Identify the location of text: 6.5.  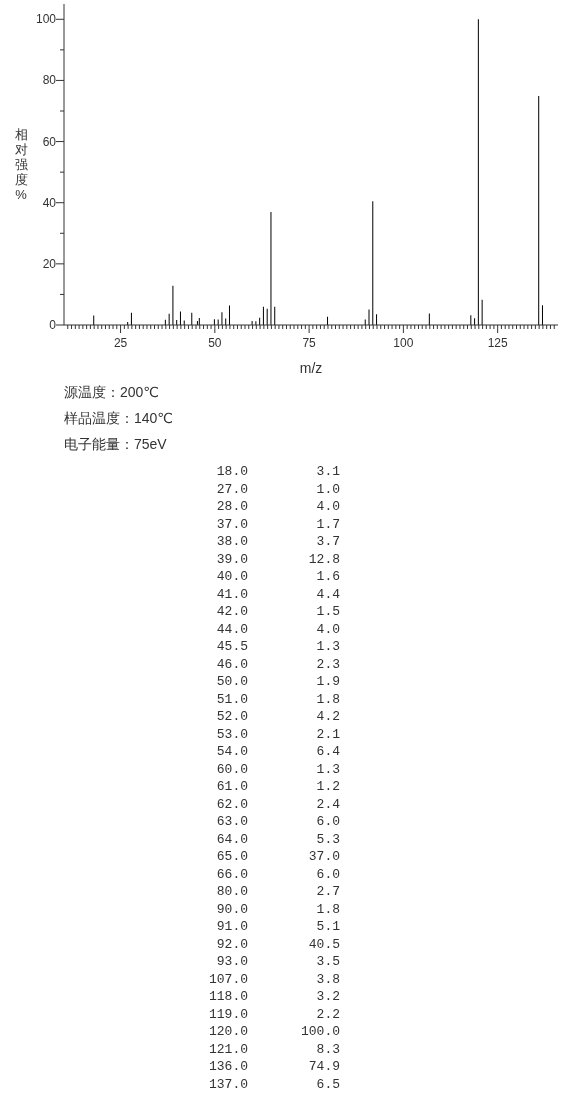
(328, 1084).